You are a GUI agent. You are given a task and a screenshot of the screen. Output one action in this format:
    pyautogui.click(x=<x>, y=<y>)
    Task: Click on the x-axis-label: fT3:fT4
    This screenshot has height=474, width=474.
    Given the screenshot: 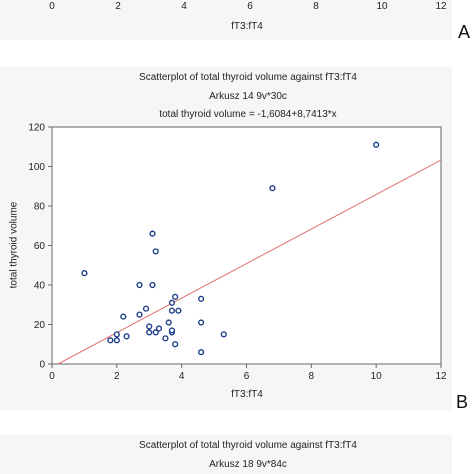 What is the action you would take?
    pyautogui.click(x=247, y=394)
    